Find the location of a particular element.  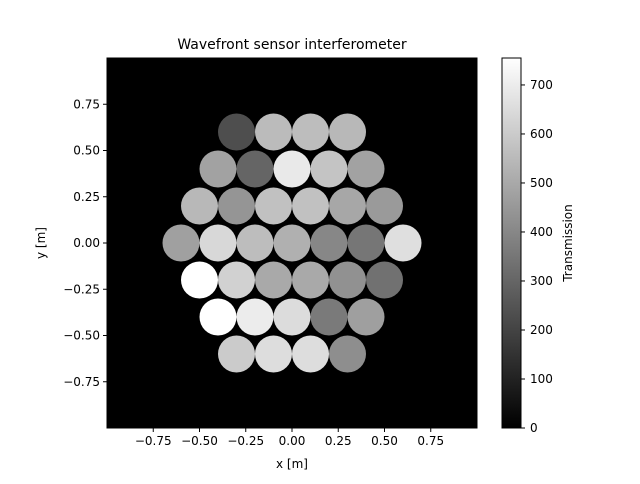

y-tick-label: −0.75 is located at coordinates (81, 382).